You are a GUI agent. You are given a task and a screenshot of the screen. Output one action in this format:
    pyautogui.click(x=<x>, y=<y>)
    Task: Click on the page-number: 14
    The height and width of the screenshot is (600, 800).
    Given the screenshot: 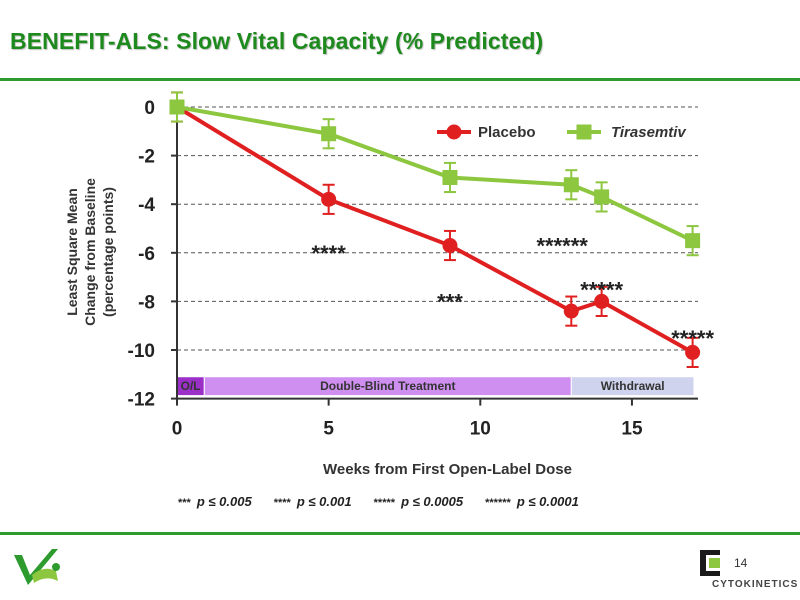 What is the action you would take?
    pyautogui.click(x=741, y=563)
    